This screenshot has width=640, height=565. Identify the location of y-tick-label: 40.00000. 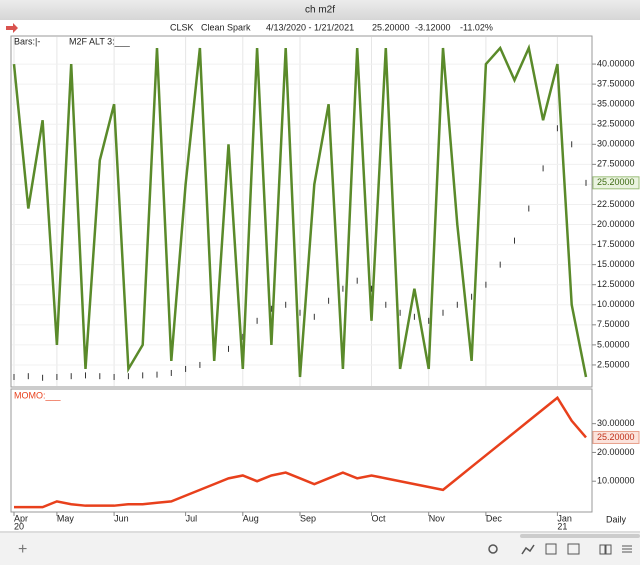
(616, 63).